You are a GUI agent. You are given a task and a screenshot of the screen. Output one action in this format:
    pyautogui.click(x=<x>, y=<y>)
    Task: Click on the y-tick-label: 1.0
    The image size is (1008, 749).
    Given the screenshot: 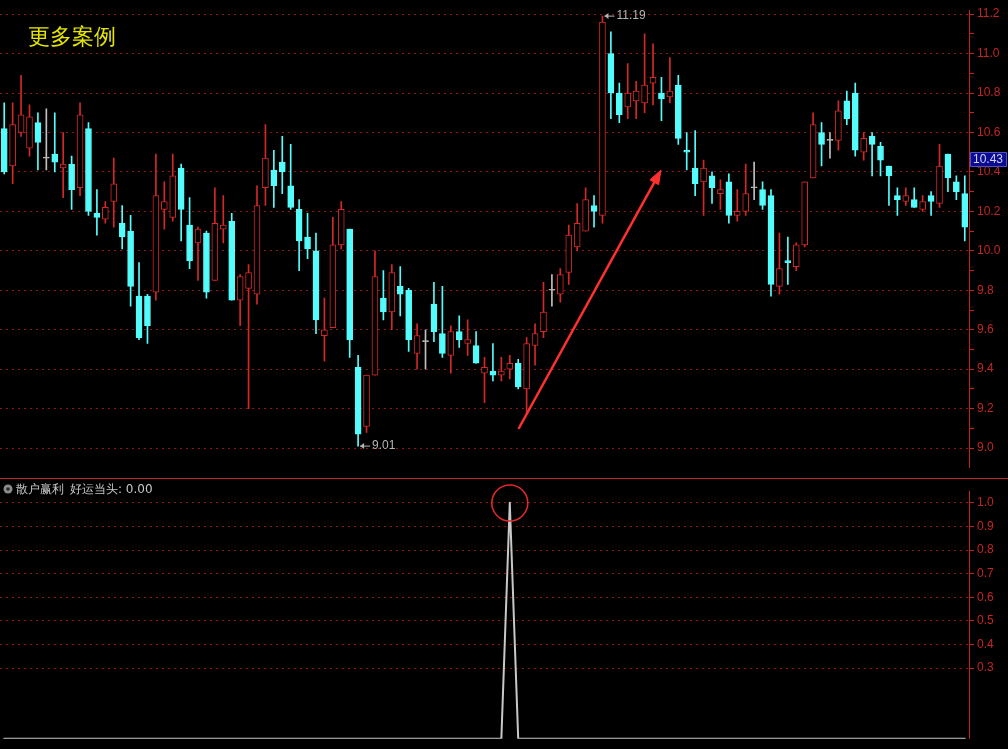 What is the action you would take?
    pyautogui.click(x=986, y=502)
    